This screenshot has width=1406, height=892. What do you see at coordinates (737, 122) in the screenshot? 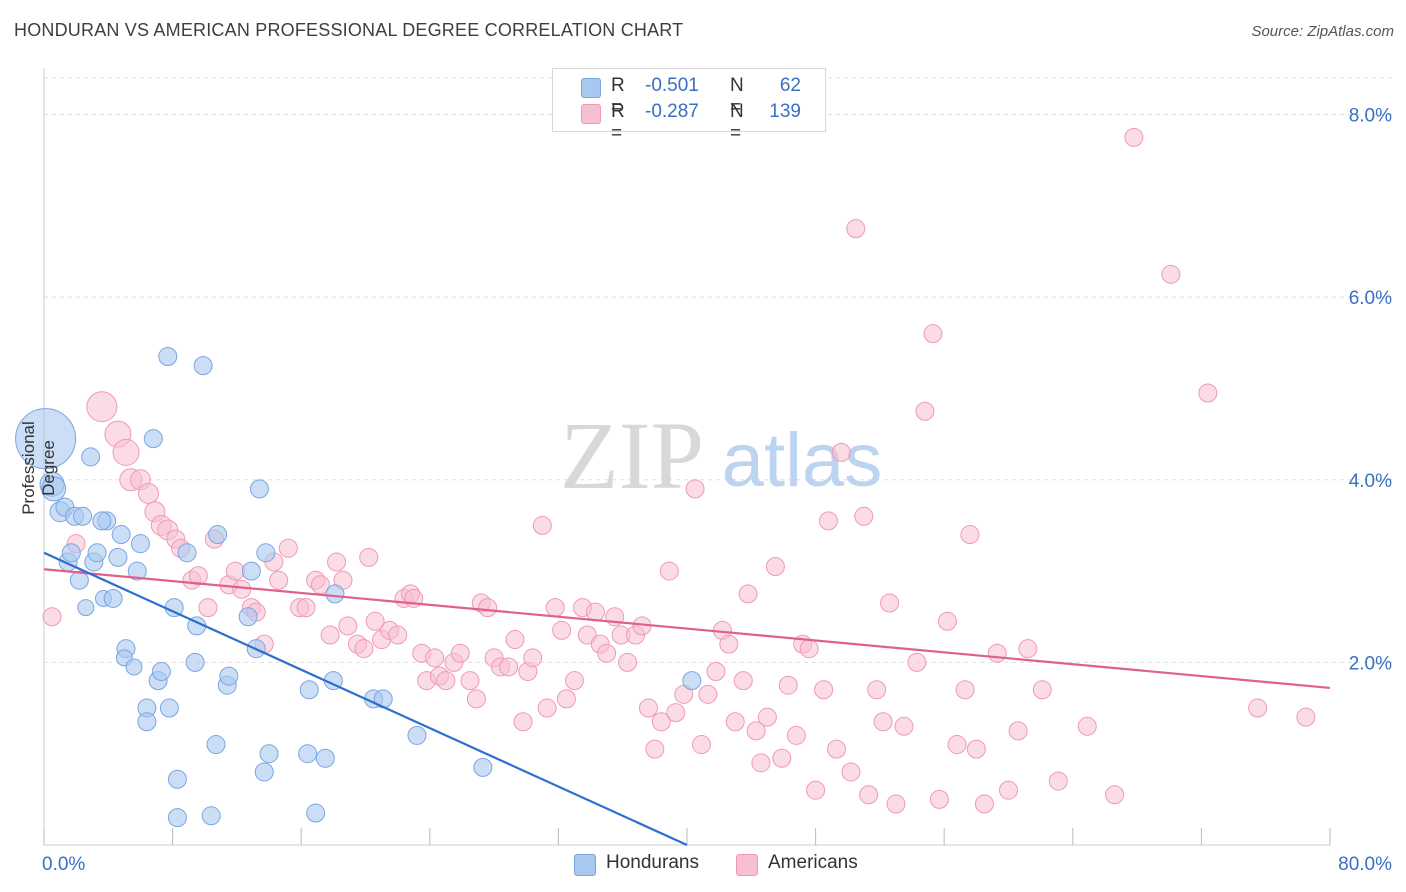
I see `american-n-label: N =` at bounding box center [737, 122].